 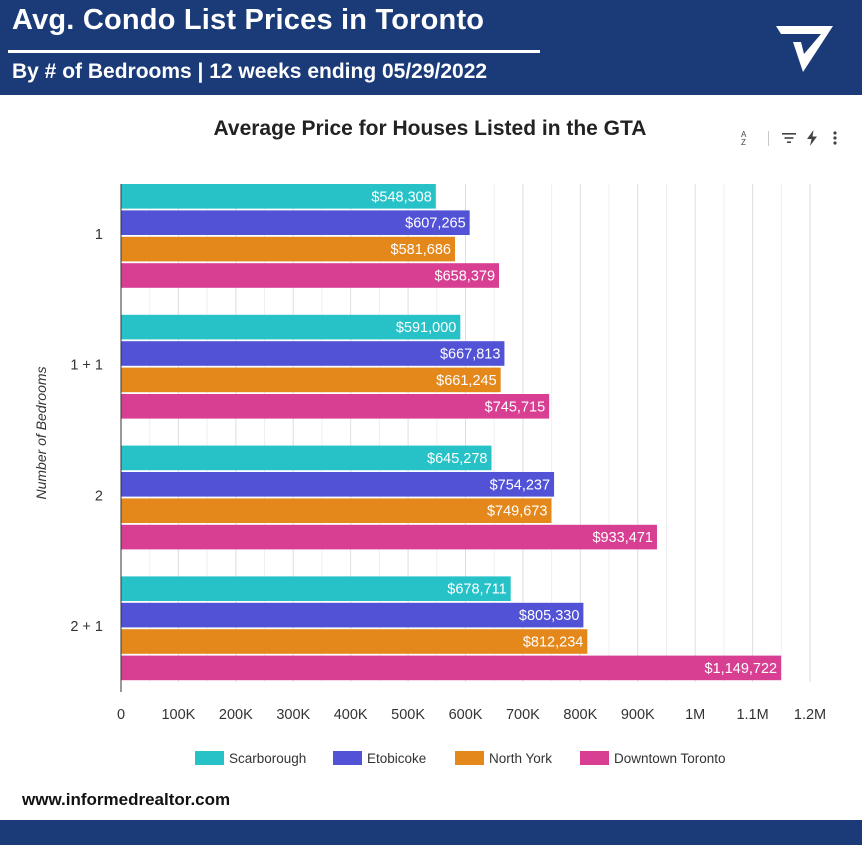 I want to click on category-label: 2 + 1, so click(x=86, y=627).